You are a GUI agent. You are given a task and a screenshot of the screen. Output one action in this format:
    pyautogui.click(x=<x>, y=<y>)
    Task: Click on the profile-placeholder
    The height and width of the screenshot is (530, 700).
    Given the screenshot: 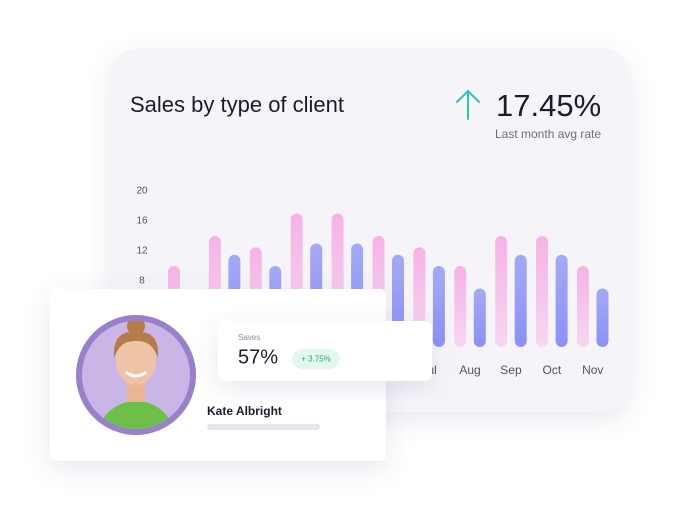 What is the action you would take?
    pyautogui.click(x=263, y=427)
    